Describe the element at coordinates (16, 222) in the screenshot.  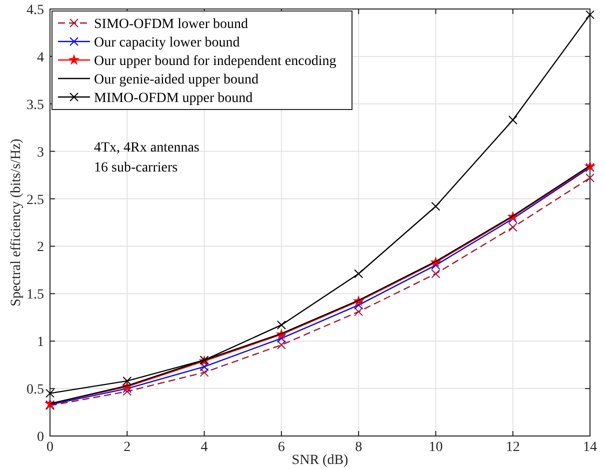
I see `y-axis-title: Spectral efficiency (bits/s/Hz)` at that location.